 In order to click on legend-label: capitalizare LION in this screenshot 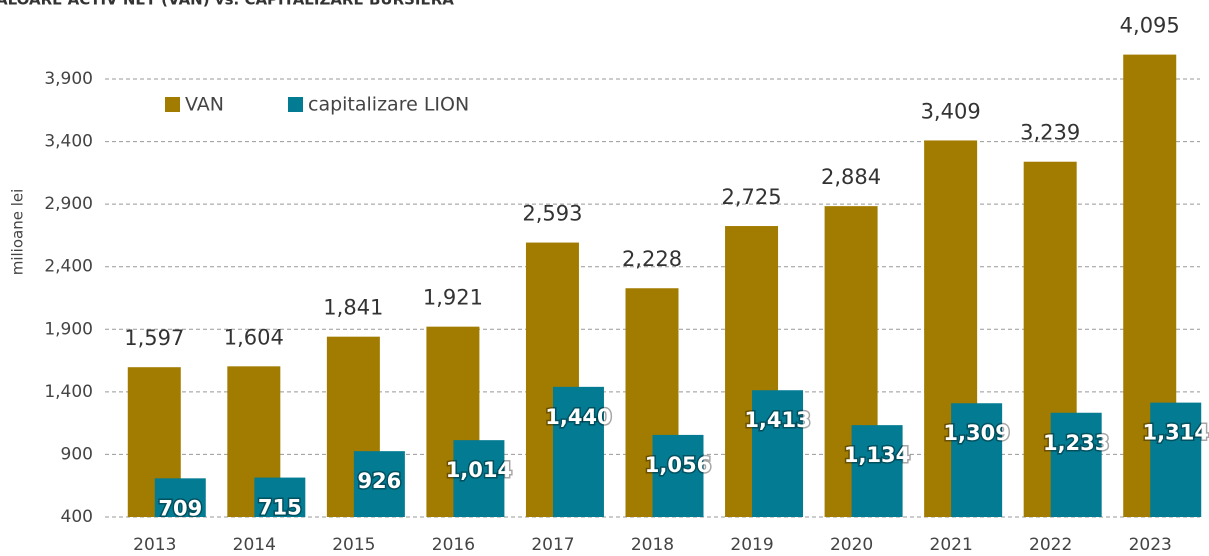, I will do `click(388, 105)`.